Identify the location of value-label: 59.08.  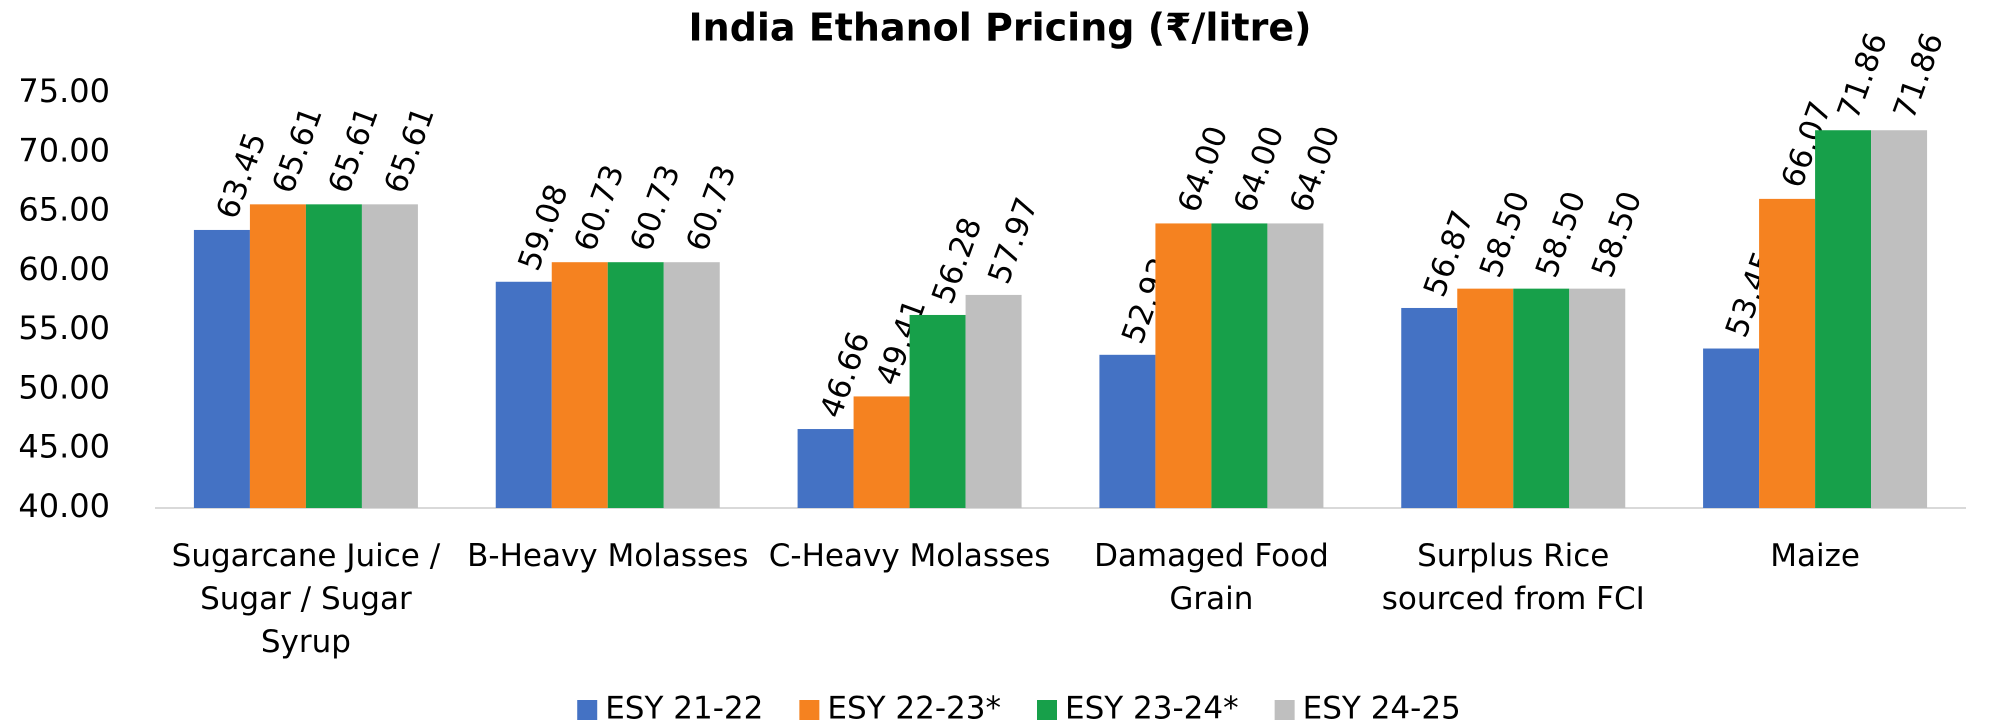
(543, 228).